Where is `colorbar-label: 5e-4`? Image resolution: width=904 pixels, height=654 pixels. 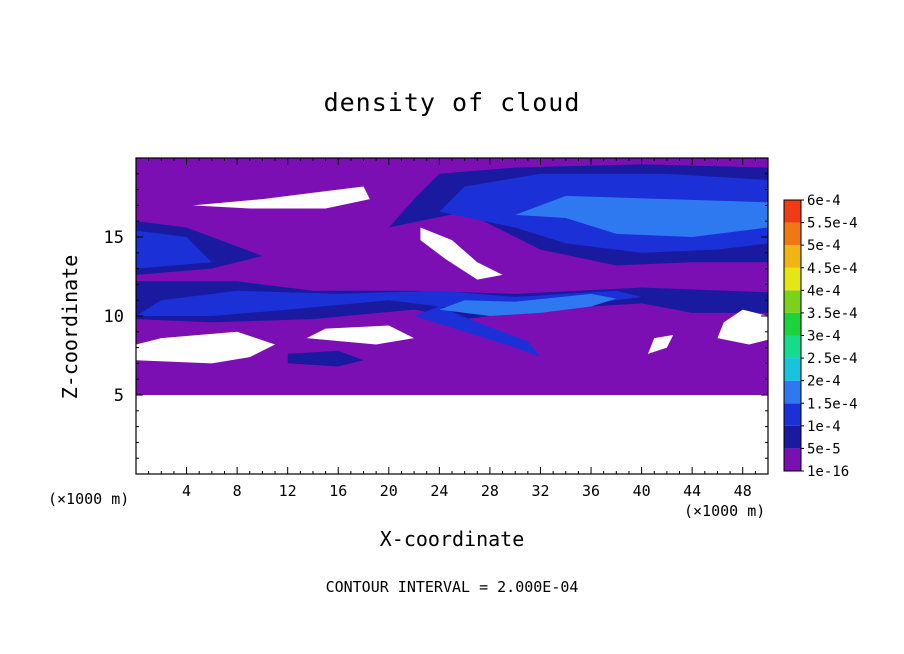 colorbar-label: 5e-4 is located at coordinates (824, 246).